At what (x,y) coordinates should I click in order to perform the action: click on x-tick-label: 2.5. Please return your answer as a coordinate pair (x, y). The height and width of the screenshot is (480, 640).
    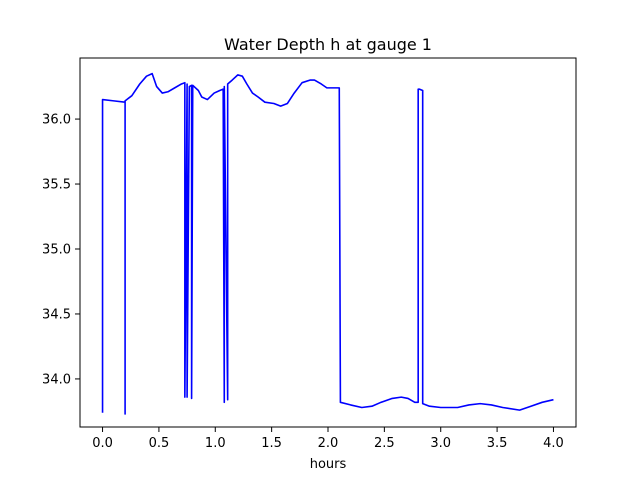
    Looking at the image, I should click on (384, 443).